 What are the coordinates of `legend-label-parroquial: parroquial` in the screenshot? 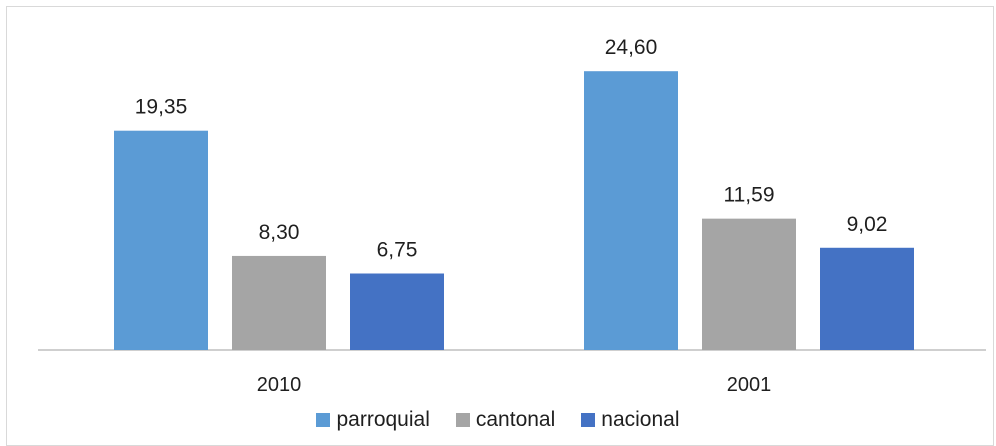 It's located at (383, 419).